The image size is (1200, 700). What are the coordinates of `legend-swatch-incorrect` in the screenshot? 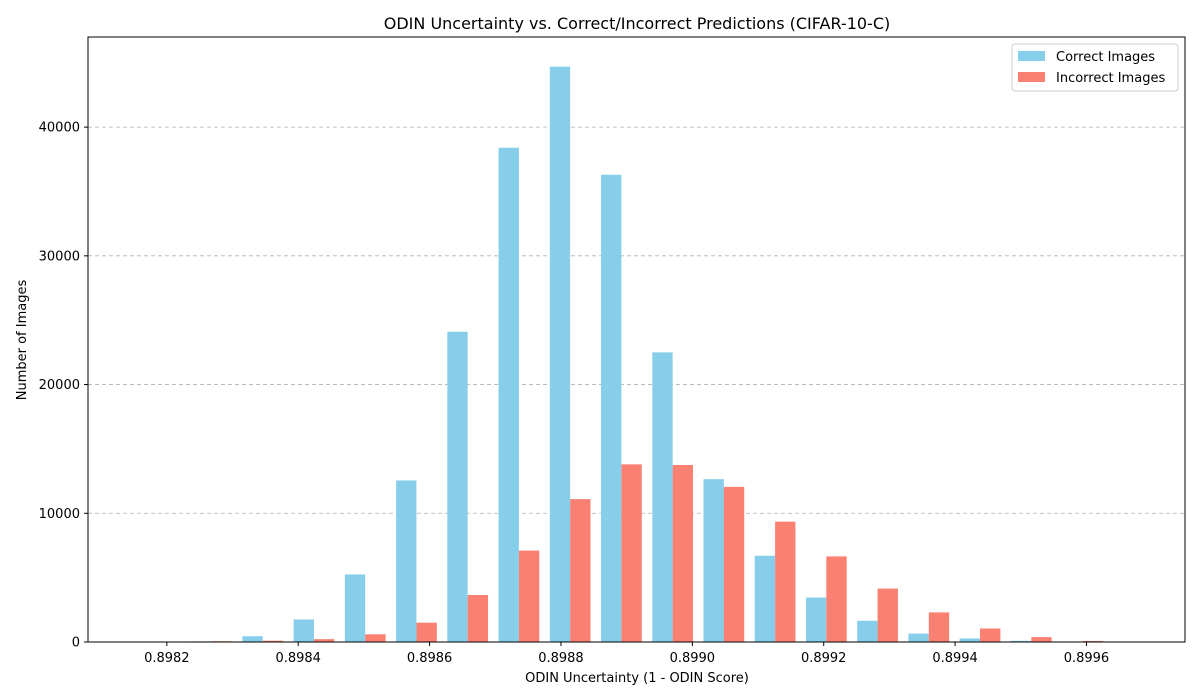 It's located at (1031, 77).